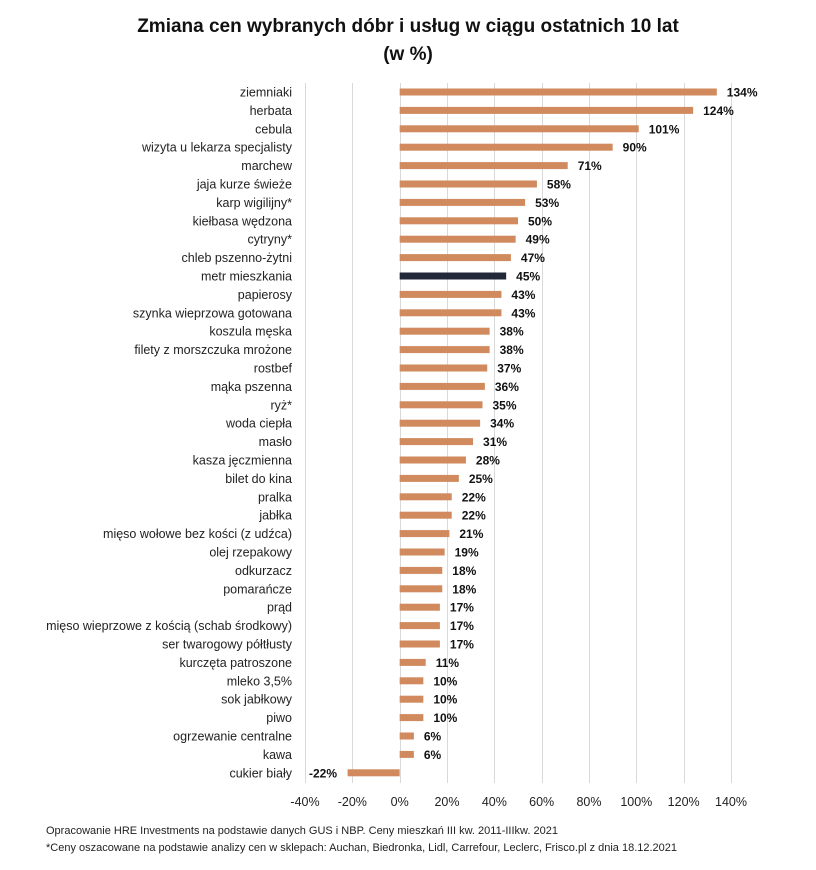 This screenshot has height=870, width=816. What do you see at coordinates (213, 350) in the screenshot?
I see `category-label: filety z morszczuka mrożone` at bounding box center [213, 350].